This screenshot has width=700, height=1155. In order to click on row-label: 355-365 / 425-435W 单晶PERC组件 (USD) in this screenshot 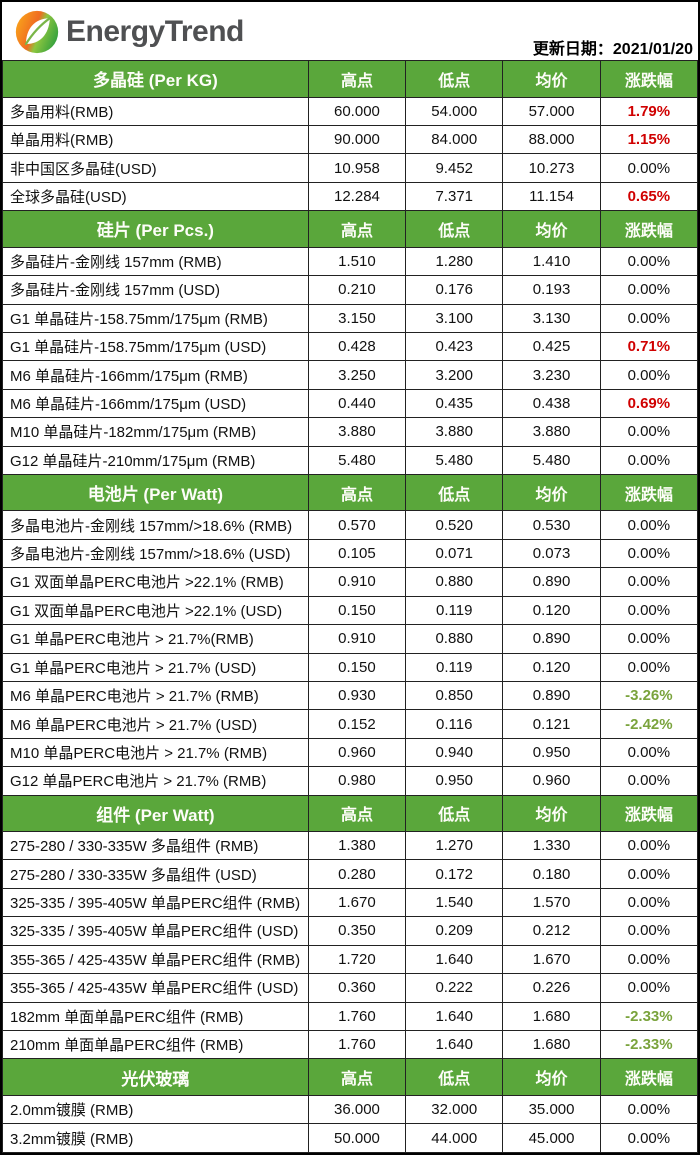, I will do `click(155, 988)`.